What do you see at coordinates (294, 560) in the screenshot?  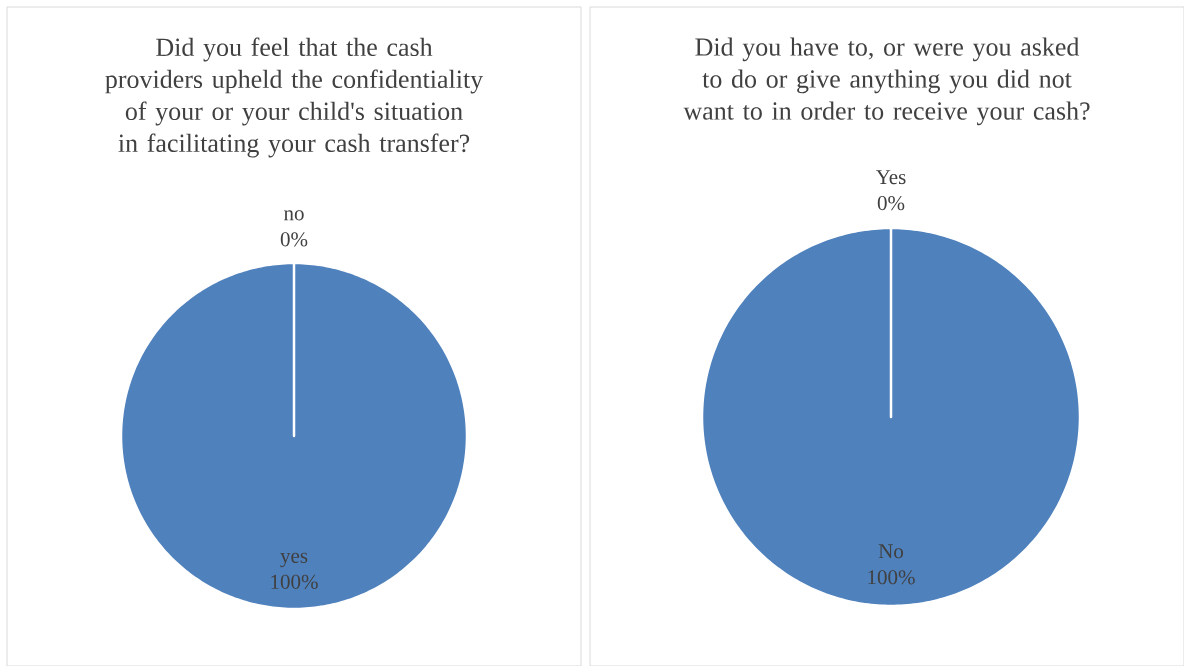 I see `slice-label: yes` at bounding box center [294, 560].